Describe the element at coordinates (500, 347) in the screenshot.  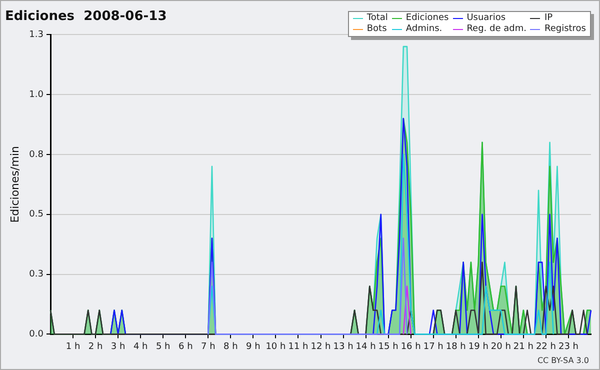
I see `x-tick-label: 20 h` at that location.